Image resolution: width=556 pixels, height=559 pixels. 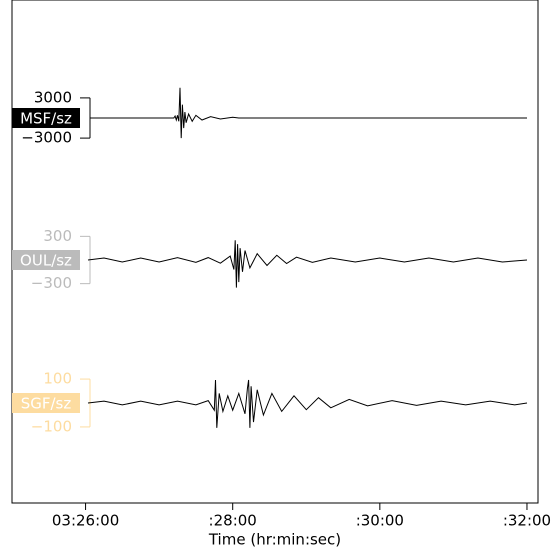 I want to click on y-tick-label: −300, so click(x=51, y=283).